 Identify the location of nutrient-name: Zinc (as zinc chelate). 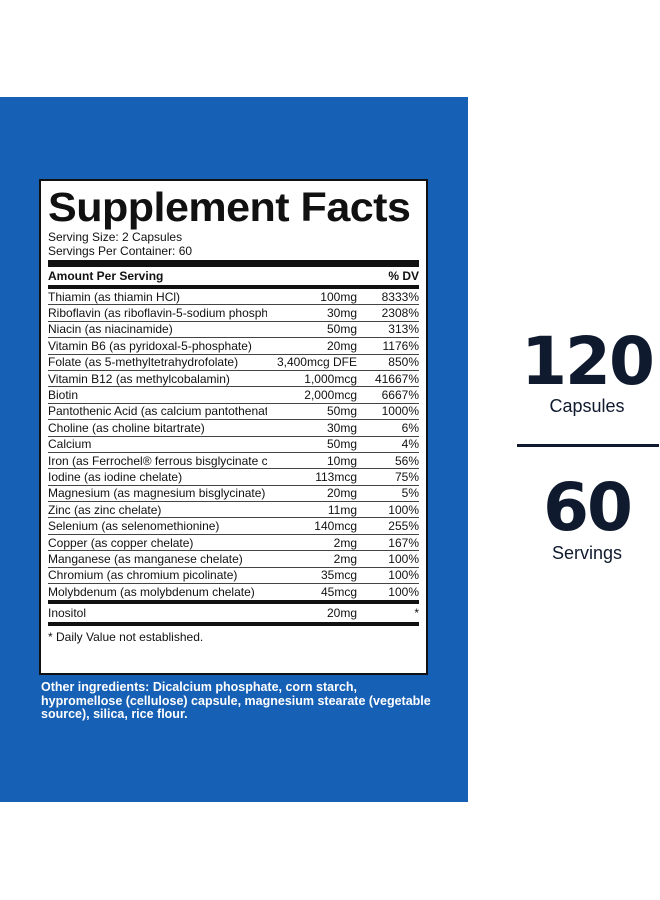
(105, 509).